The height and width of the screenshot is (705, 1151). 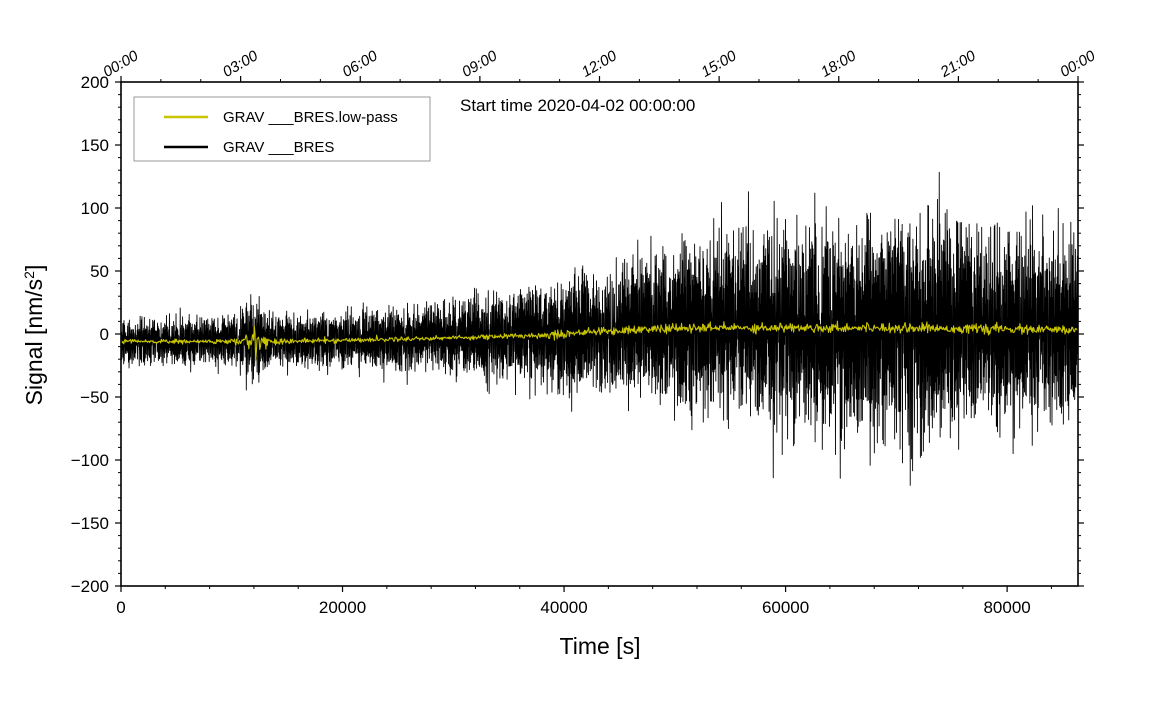 I want to click on top-time-label: 18:00, so click(x=839, y=64).